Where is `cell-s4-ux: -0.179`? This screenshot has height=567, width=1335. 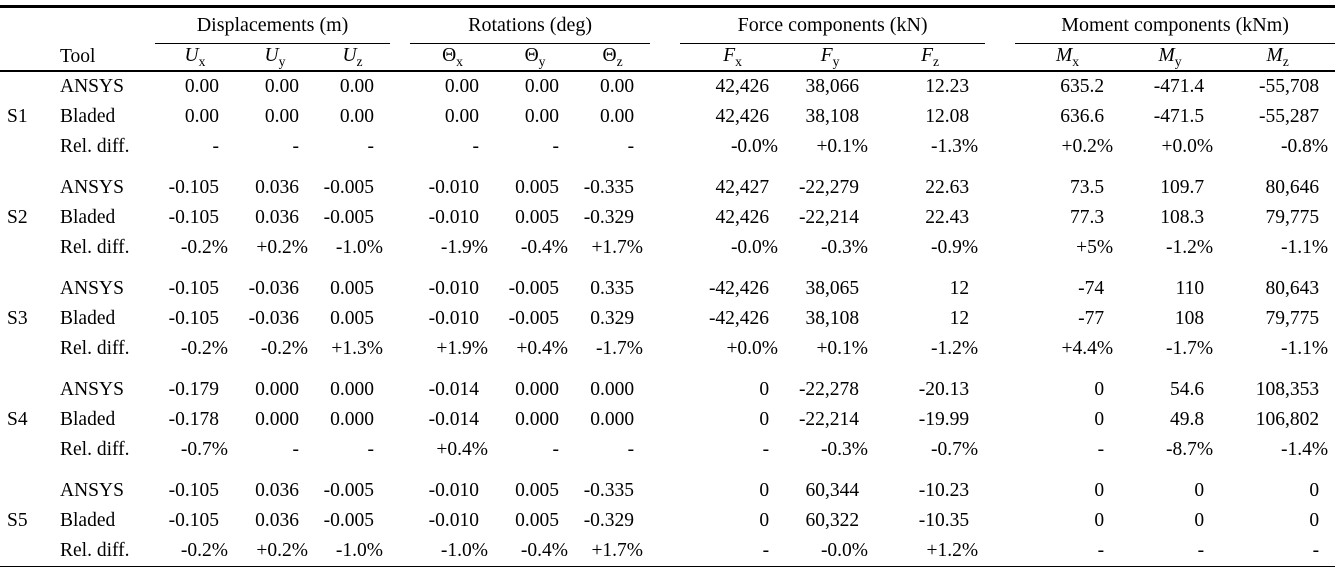
cell-s4-ux: -0.179 is located at coordinates (193, 389).